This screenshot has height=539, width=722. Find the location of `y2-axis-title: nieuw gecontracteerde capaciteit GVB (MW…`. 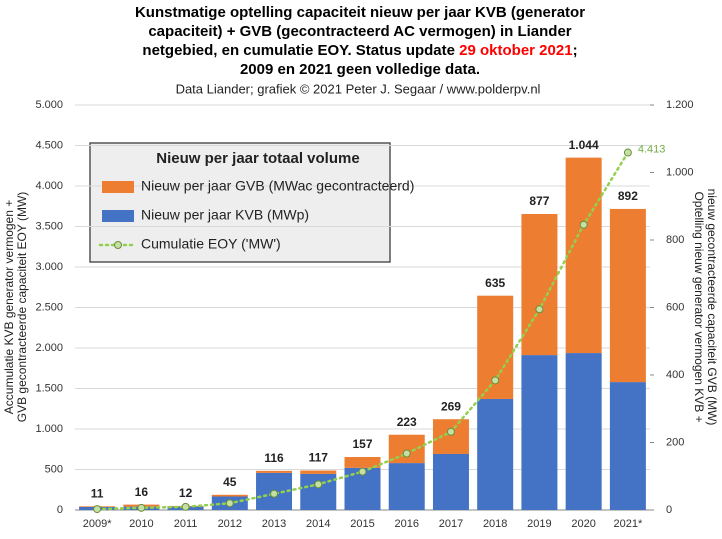

y2-axis-title: nieuw gecontracteerde capaciteit GVB (MW… is located at coordinates (712, 307).